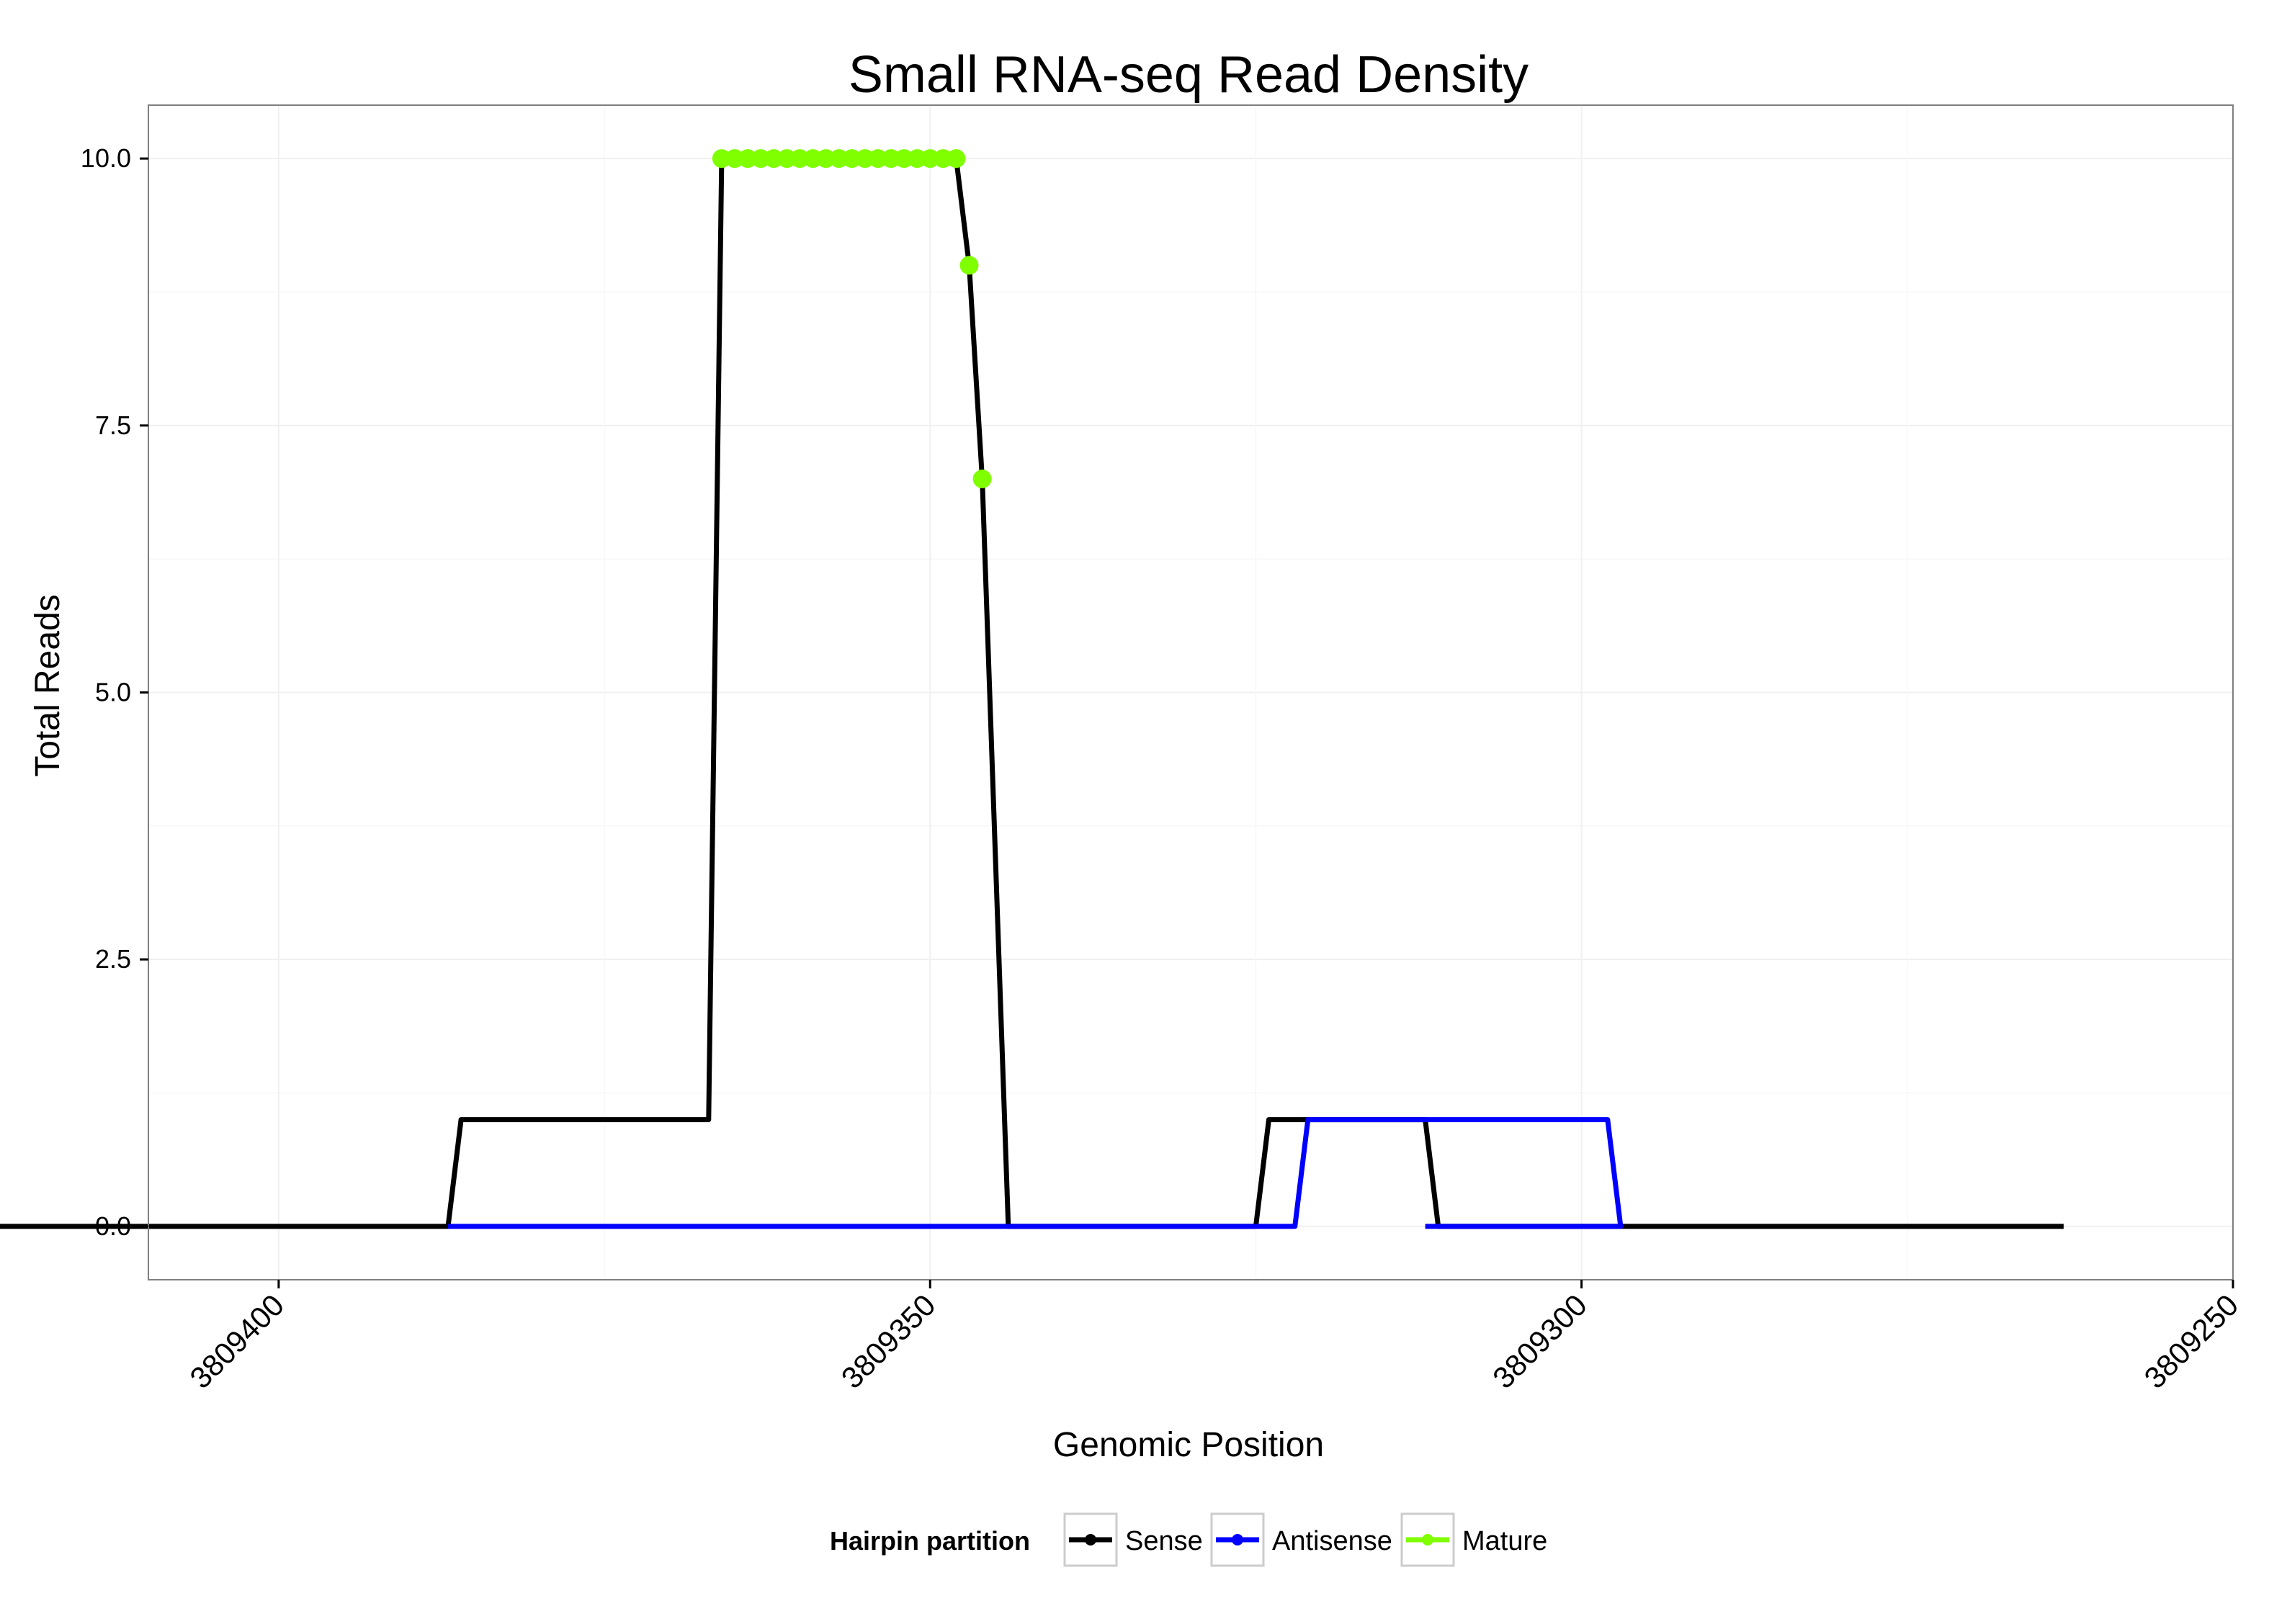 This screenshot has width=2269, height=1624. Describe the element at coordinates (1504, 1541) in the screenshot. I see `legend-label-mature: Mature` at that location.